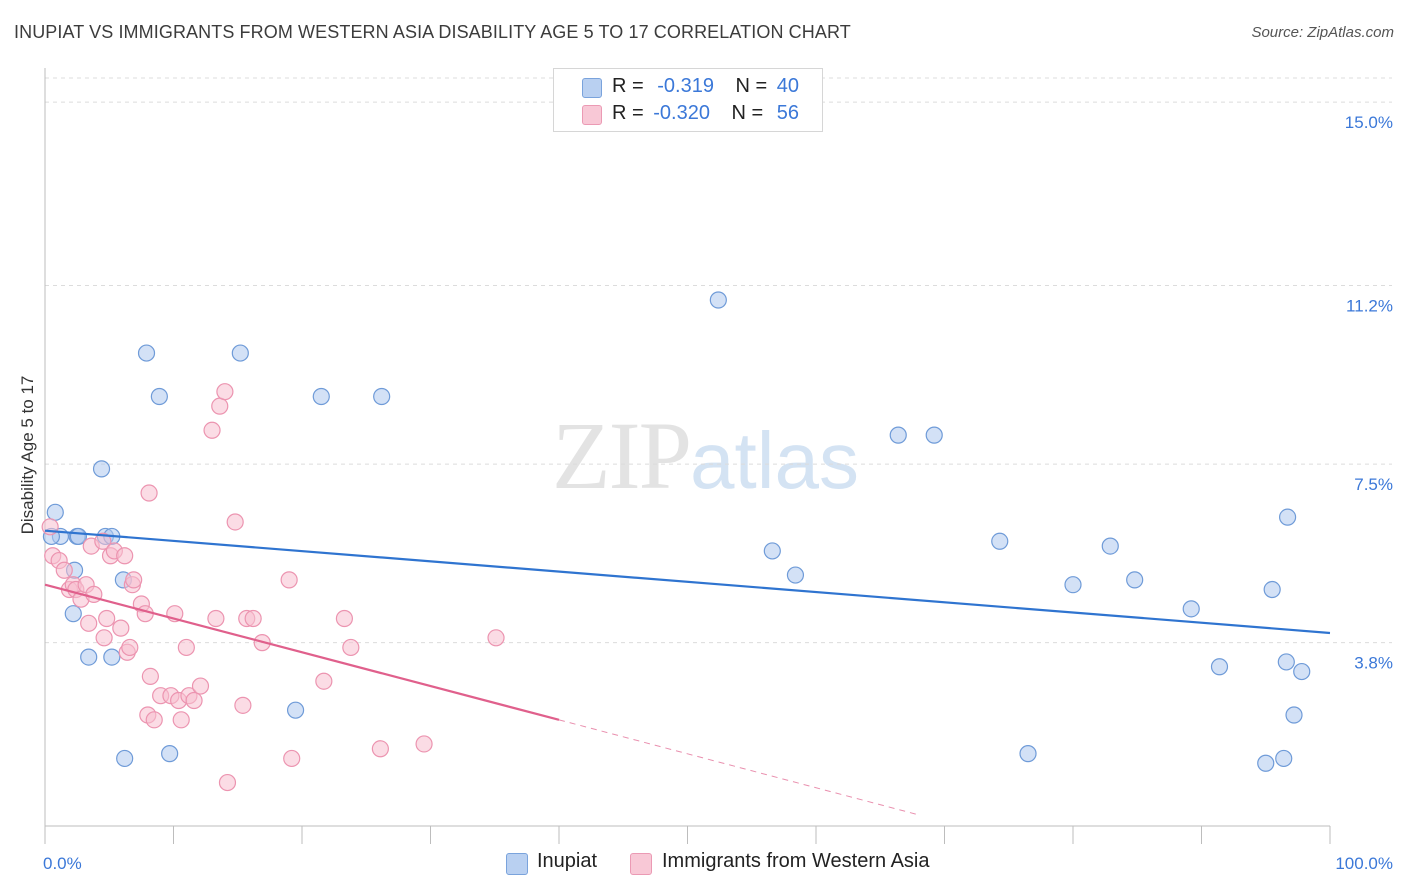 This screenshot has width=1406, height=892. What do you see at coordinates (1373, 484) in the screenshot?
I see `y-tick-label: 7.5%` at bounding box center [1373, 484].